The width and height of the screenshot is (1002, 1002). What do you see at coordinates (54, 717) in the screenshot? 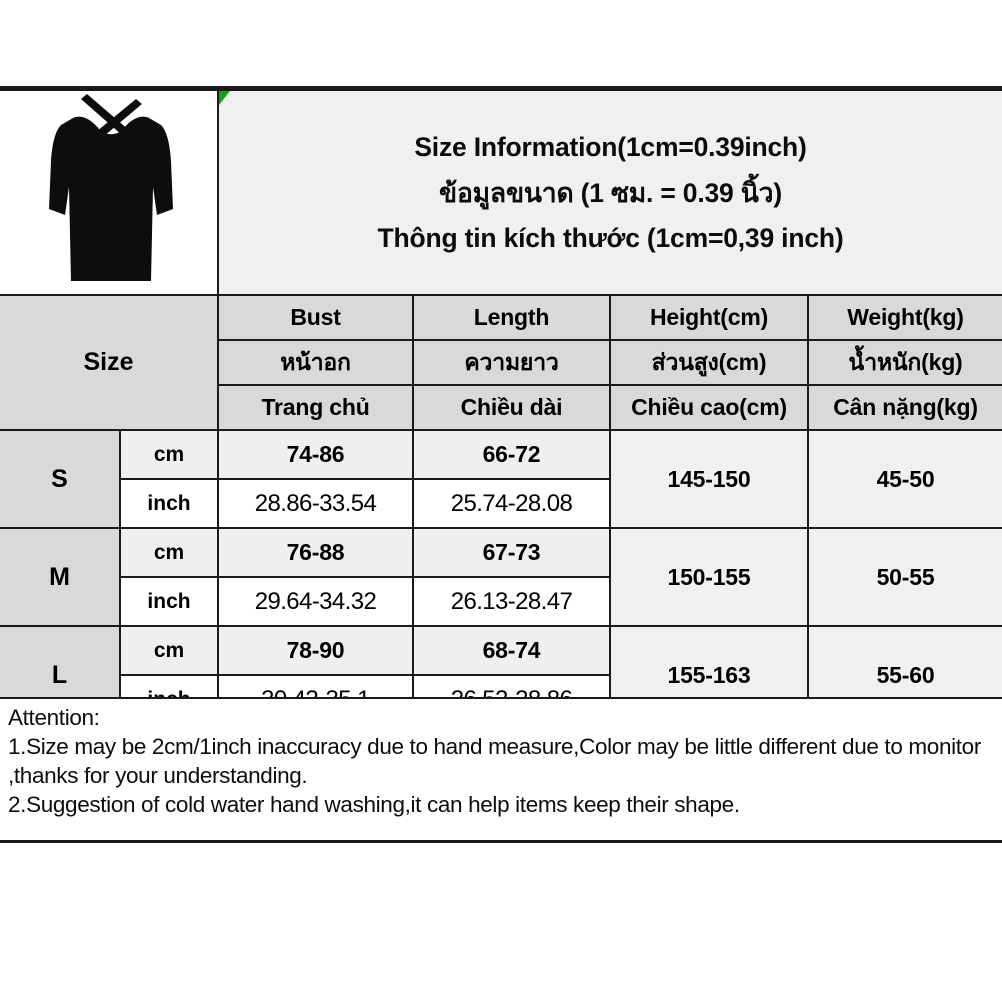
I see `attention-heading: Attention:` at bounding box center [54, 717].